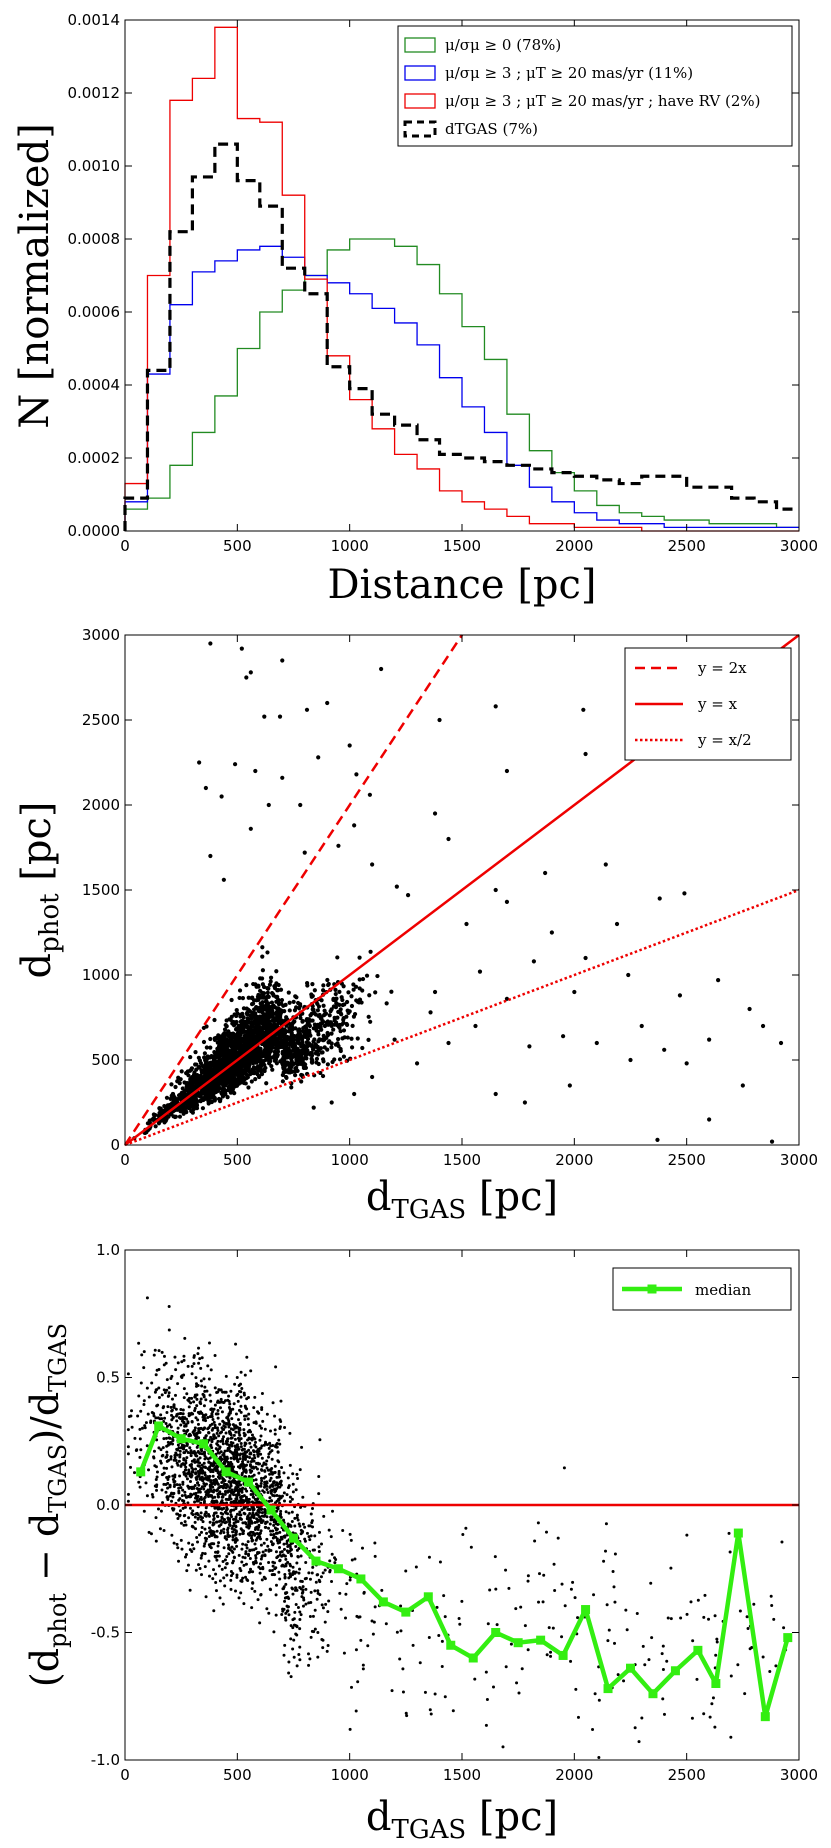 This screenshot has height=1848, width=831. What do you see at coordinates (50, 923) in the screenshot?
I see `y-label-subscript: phot` at bounding box center [50, 923].